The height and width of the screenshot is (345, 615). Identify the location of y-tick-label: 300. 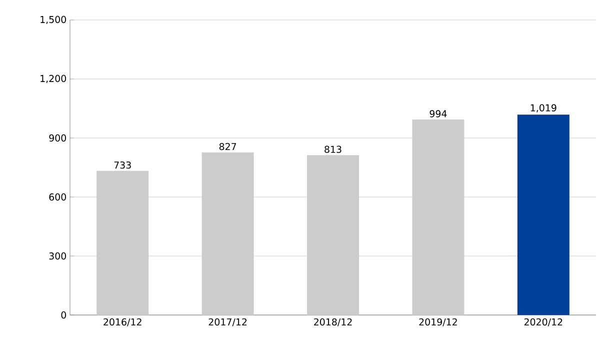
(57, 256).